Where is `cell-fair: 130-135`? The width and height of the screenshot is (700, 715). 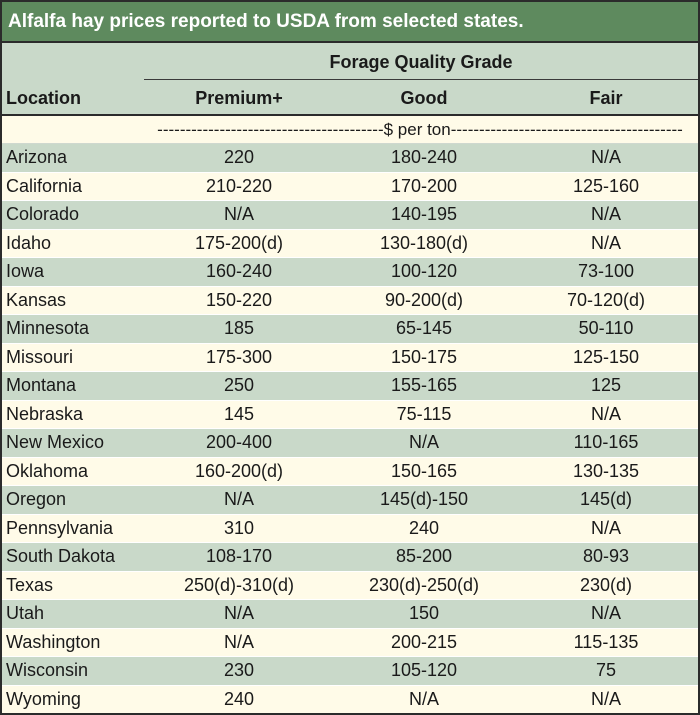
cell-fair: 130-135 is located at coordinates (606, 470).